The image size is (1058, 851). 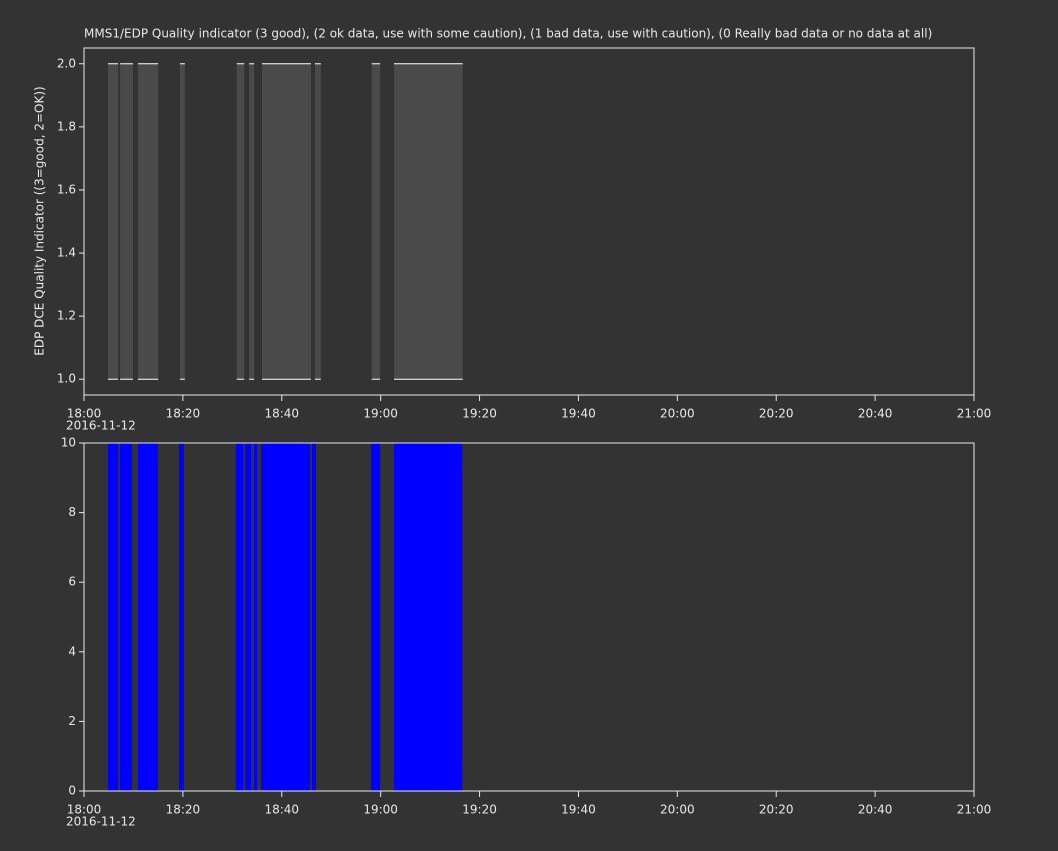 I want to click on y-tick-label: 1.2, so click(x=66, y=316).